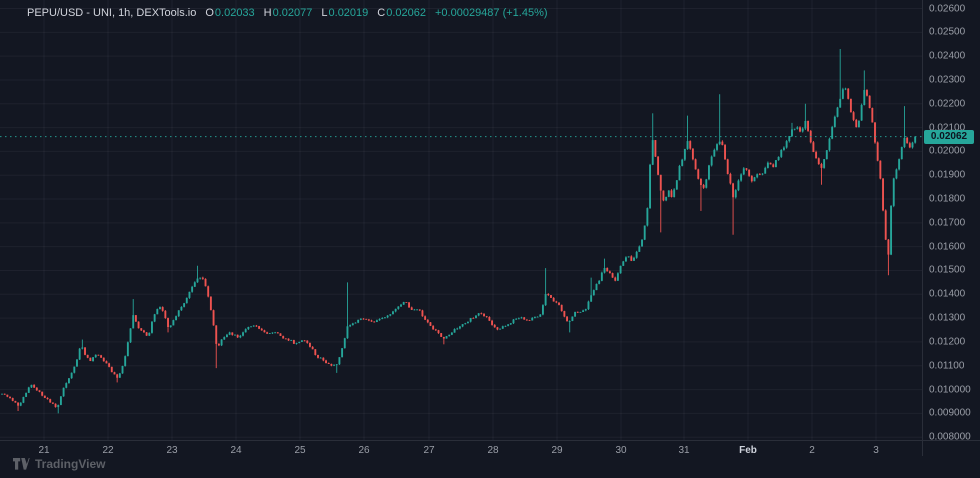  Describe the element at coordinates (947, 80) in the screenshot. I see `price-tick-label: 0.02300` at that location.